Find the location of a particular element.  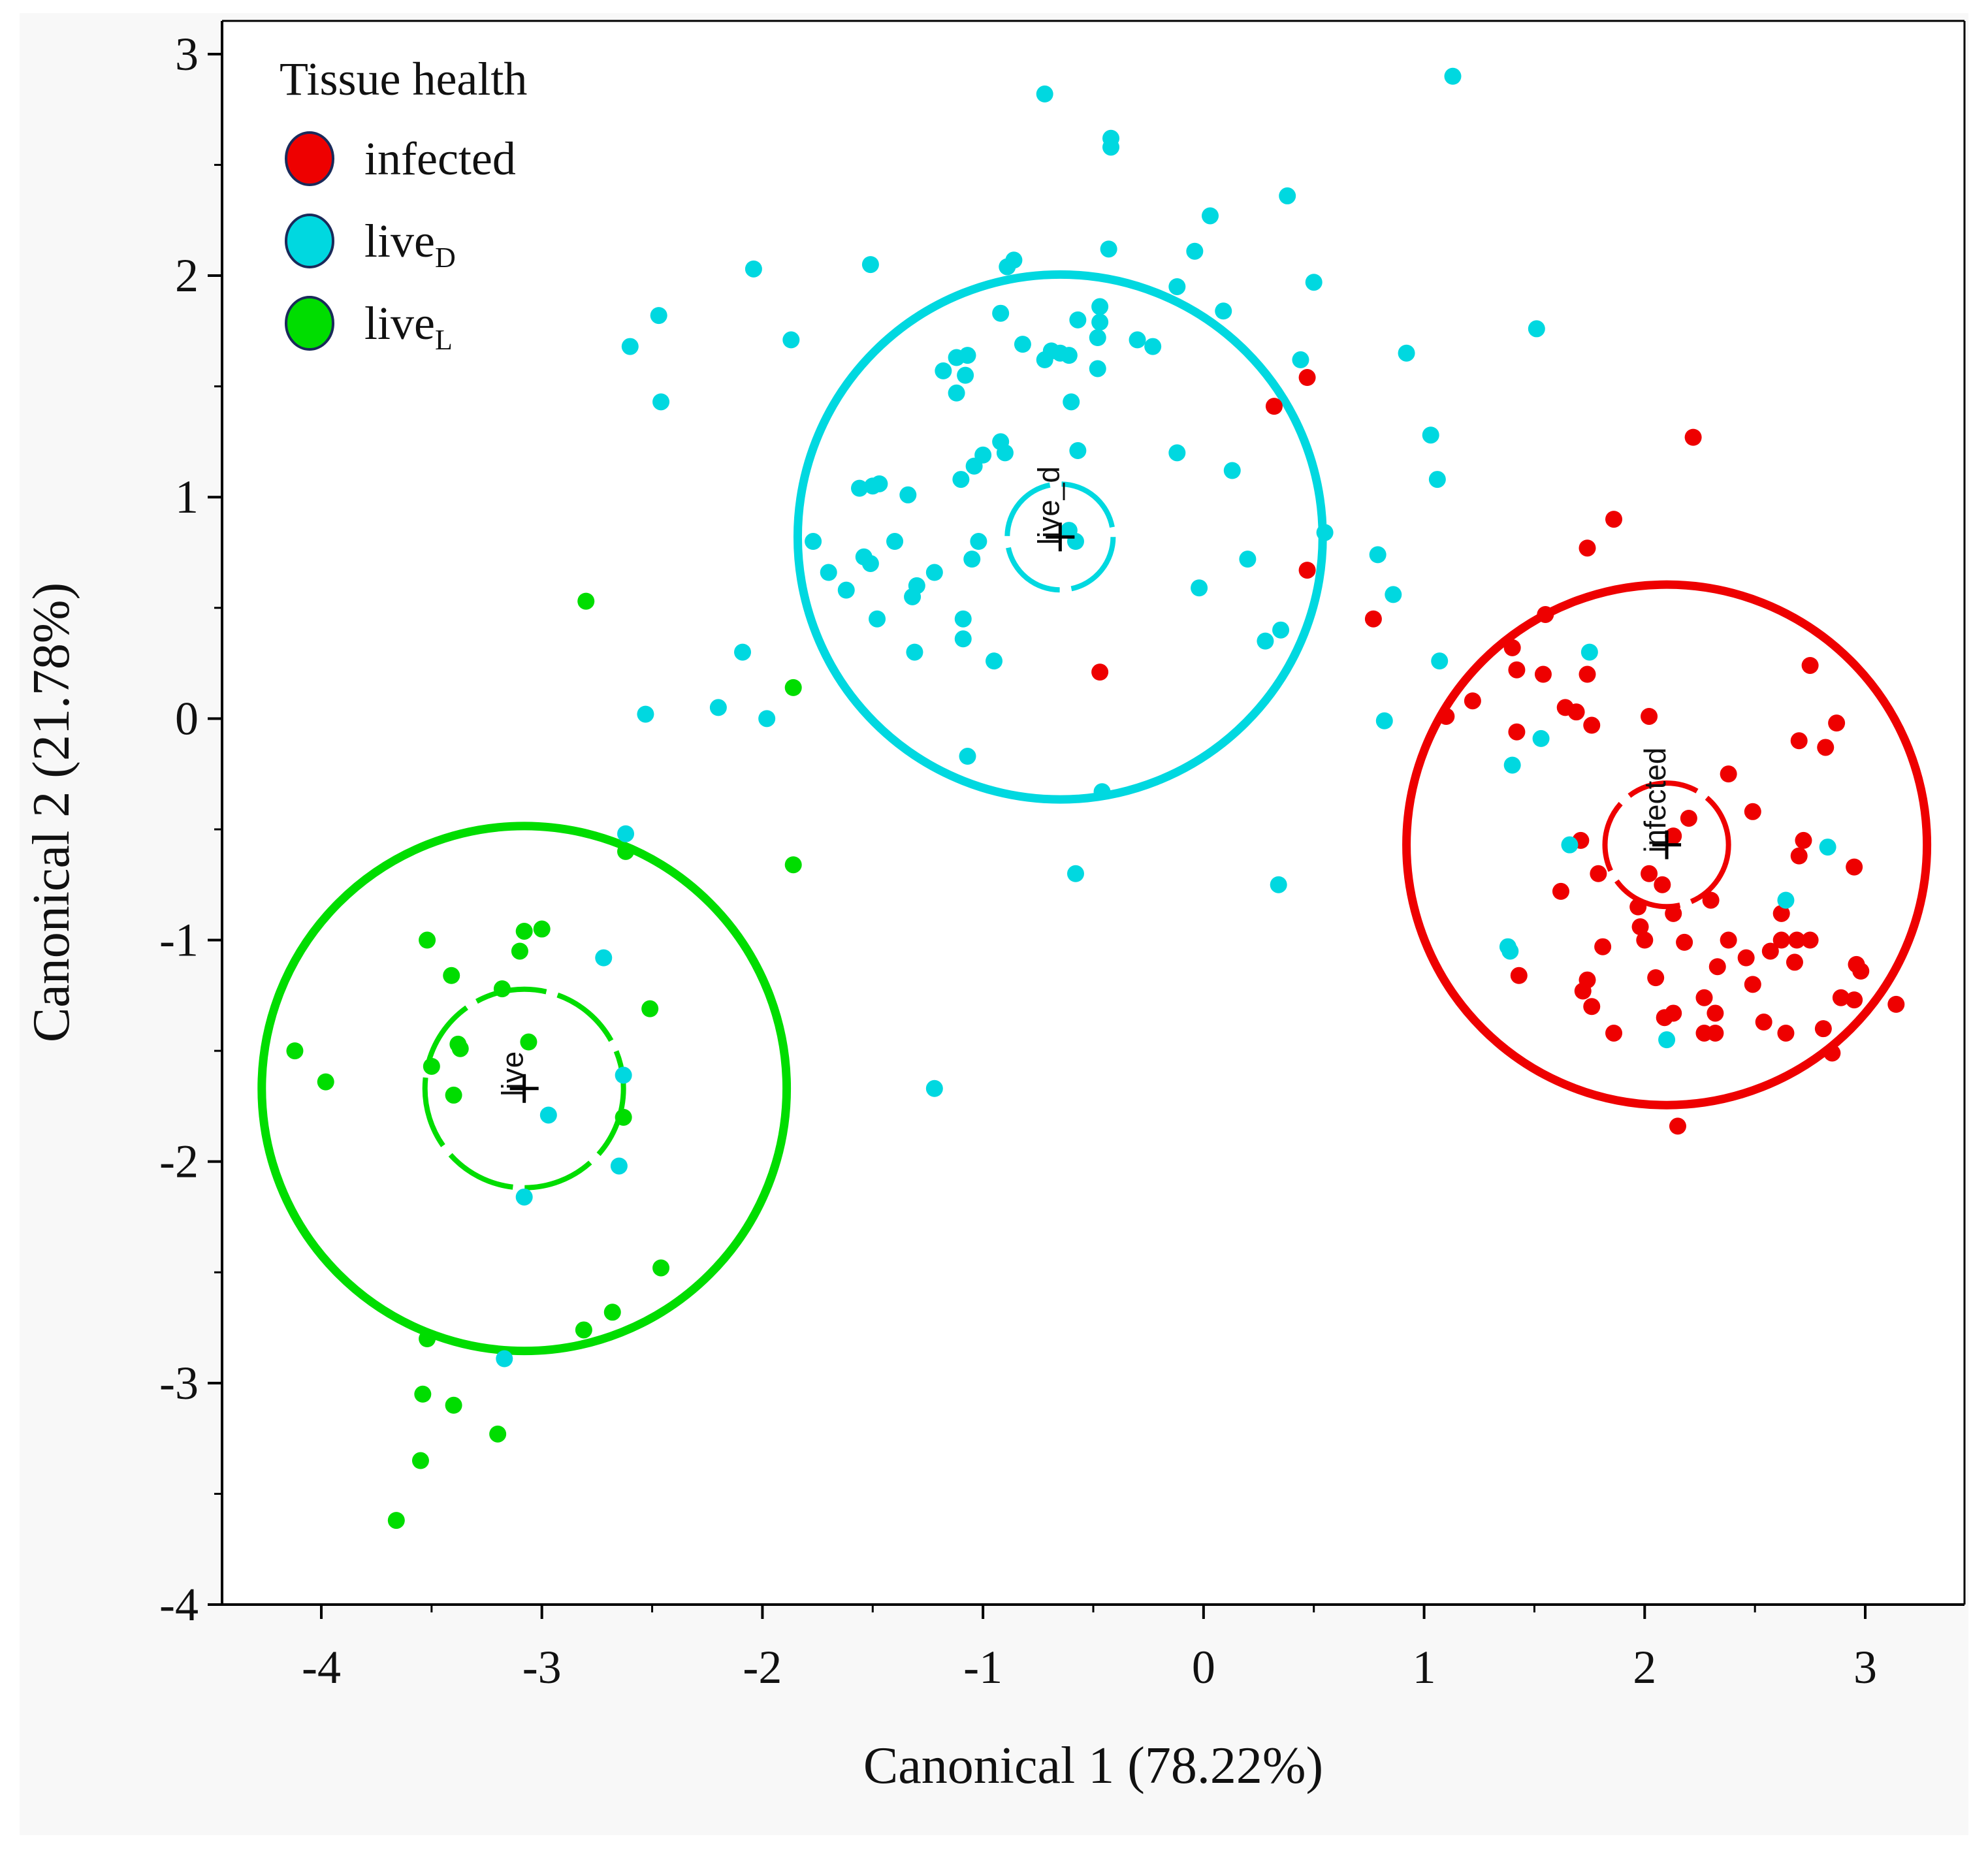

x-tick-label: -4 is located at coordinates (321, 1667).